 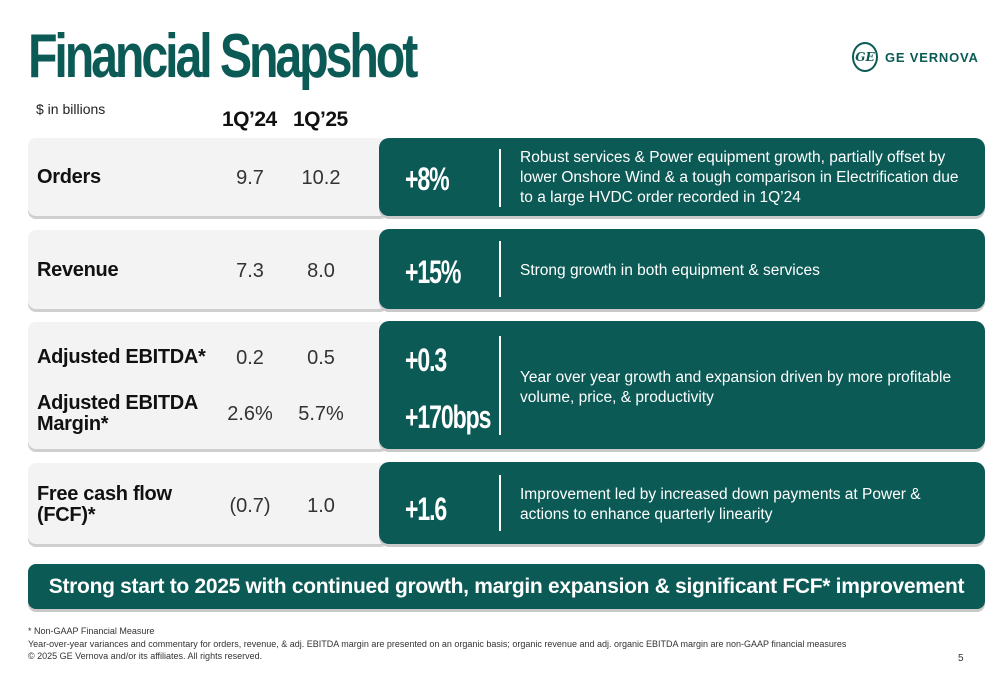 What do you see at coordinates (249, 119) in the screenshot?
I see `column-header-1q24: 1Q’24` at bounding box center [249, 119].